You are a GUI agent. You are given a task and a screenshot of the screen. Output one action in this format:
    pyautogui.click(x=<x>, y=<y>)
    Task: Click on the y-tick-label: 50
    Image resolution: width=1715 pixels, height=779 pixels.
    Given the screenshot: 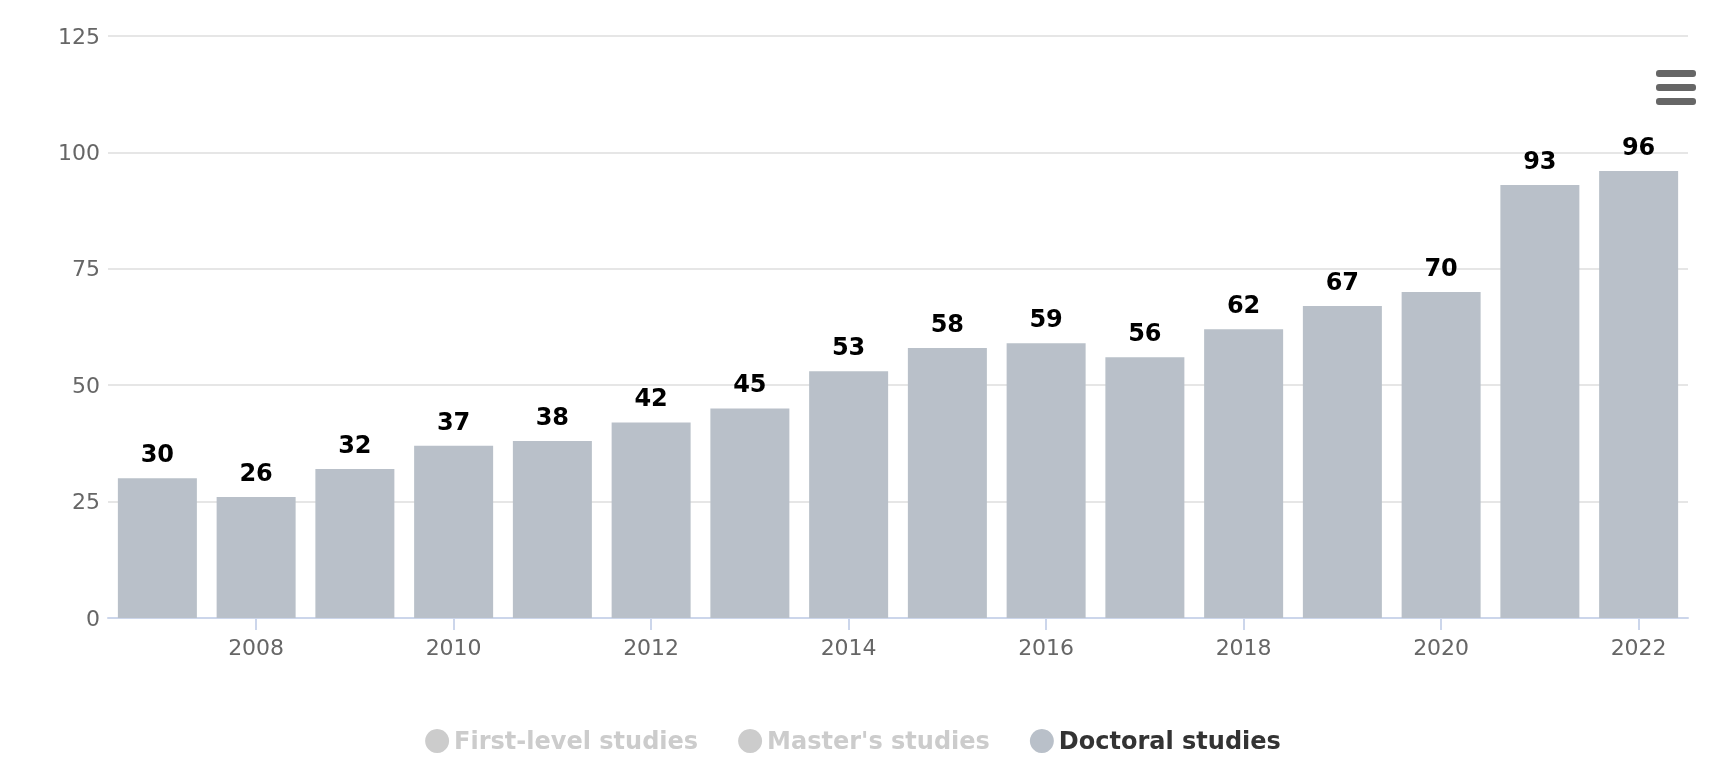 What is the action you would take?
    pyautogui.click(x=86, y=385)
    